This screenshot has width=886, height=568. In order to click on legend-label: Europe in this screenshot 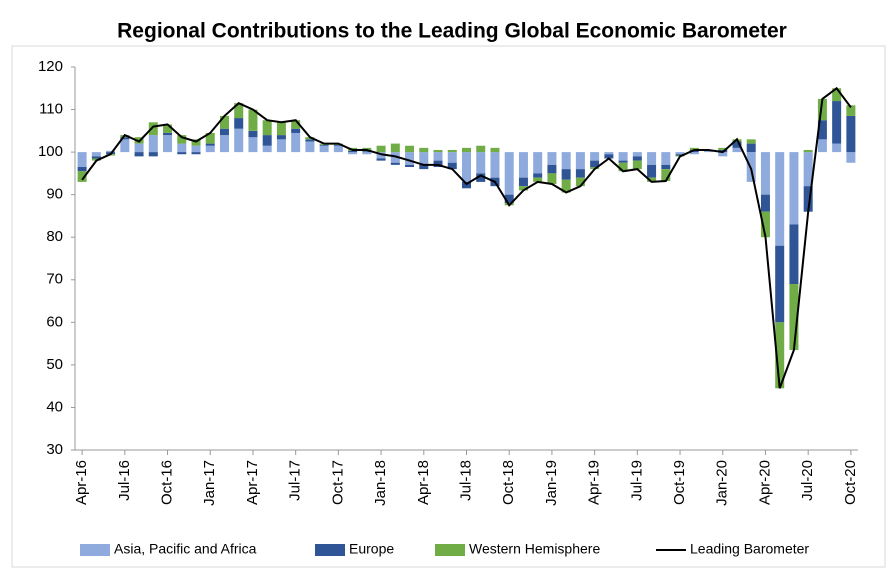, I will do `click(371, 549)`.